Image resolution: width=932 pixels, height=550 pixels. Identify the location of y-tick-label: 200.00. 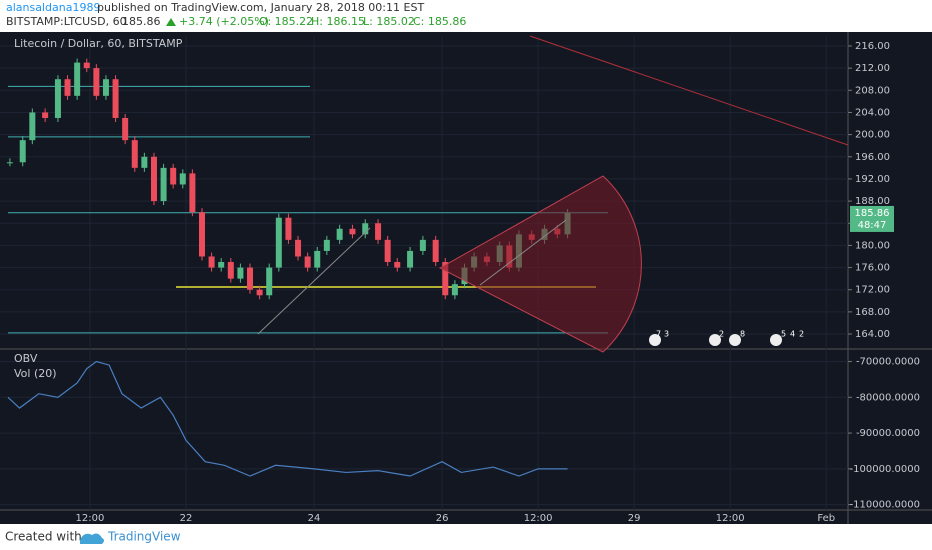
(872, 135).